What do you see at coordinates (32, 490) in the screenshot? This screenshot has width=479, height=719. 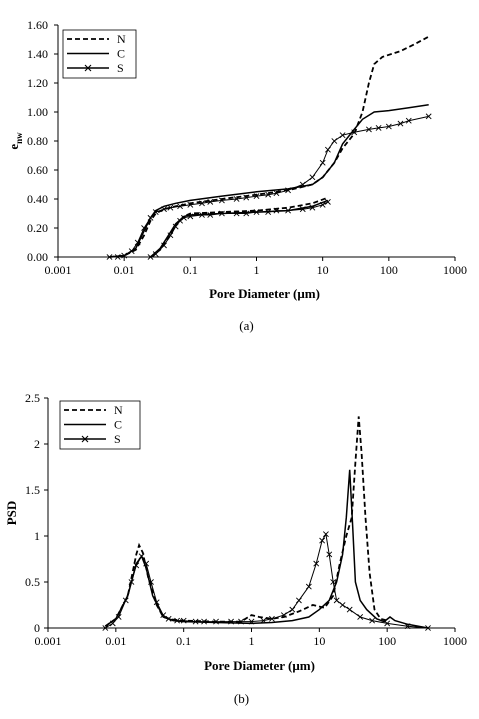 I see `y-tick-label: 1.5` at bounding box center [32, 490].